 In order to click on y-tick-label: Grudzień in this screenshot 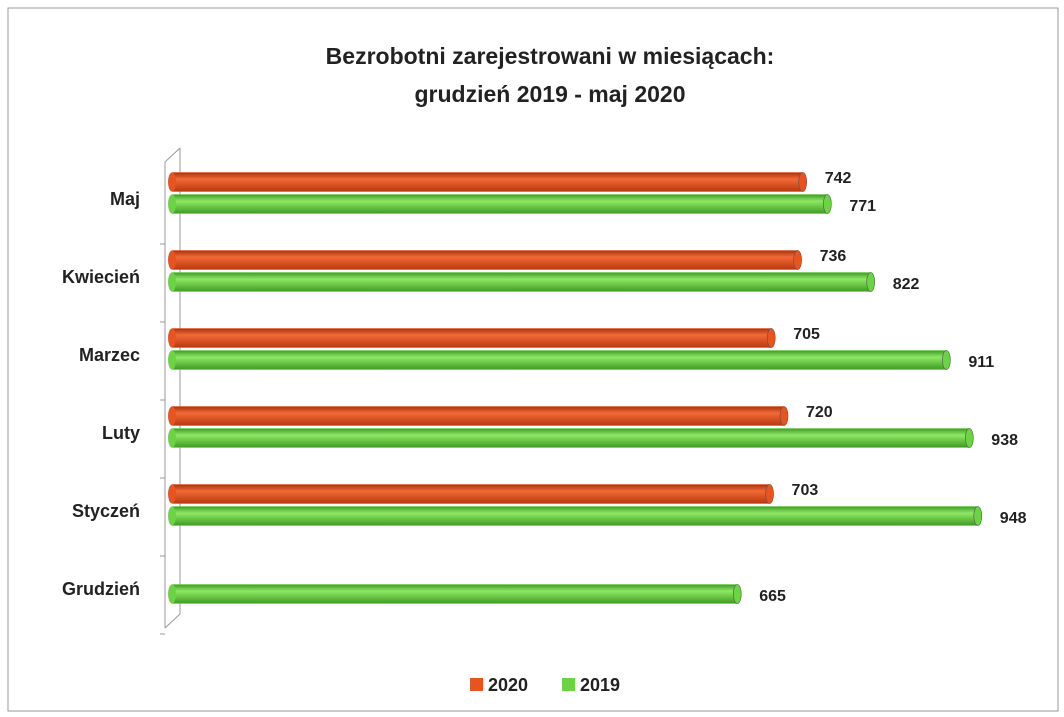, I will do `click(101, 589)`.